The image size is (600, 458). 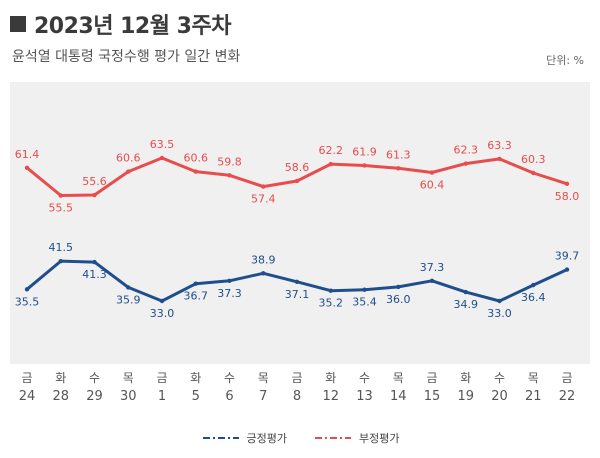 What do you see at coordinates (94, 181) in the screenshot?
I see `data-label: 55.6` at bounding box center [94, 181].